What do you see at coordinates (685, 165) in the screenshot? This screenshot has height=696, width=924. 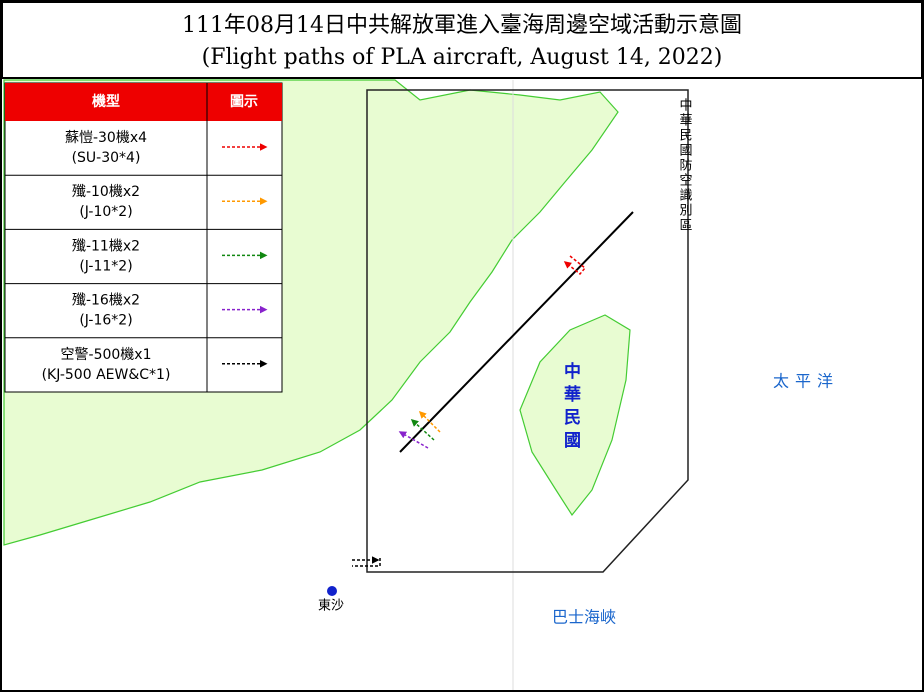 I see `adiz-label: 中華民國防空識別區` at bounding box center [685, 165].